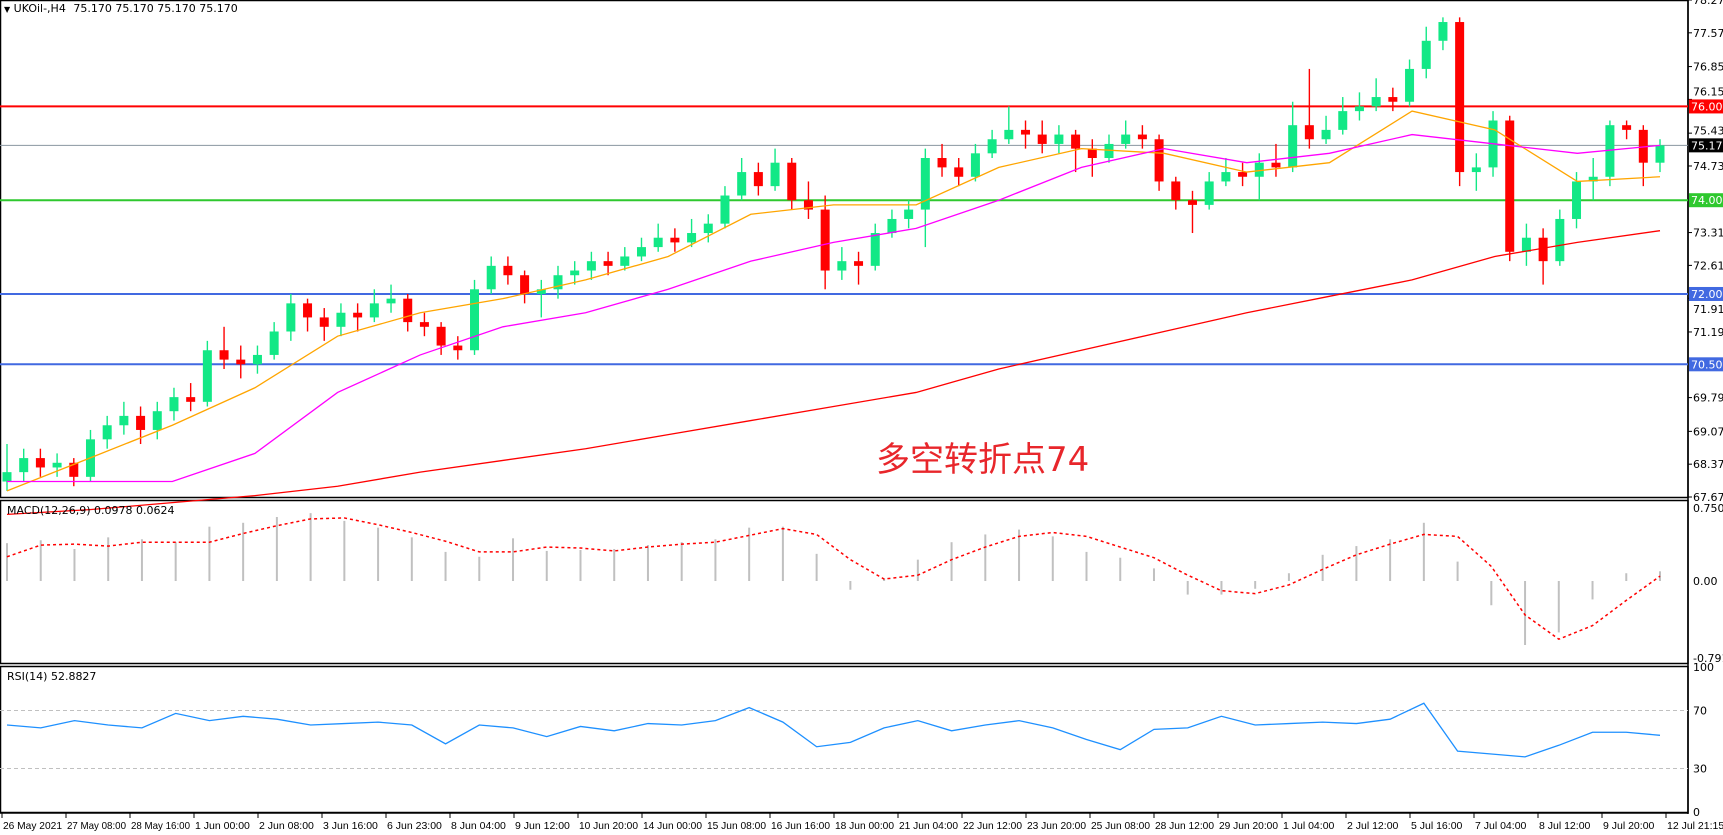  Describe the element at coordinates (1708, 497) in the screenshot. I see `price-tick-label: 67.670` at that location.